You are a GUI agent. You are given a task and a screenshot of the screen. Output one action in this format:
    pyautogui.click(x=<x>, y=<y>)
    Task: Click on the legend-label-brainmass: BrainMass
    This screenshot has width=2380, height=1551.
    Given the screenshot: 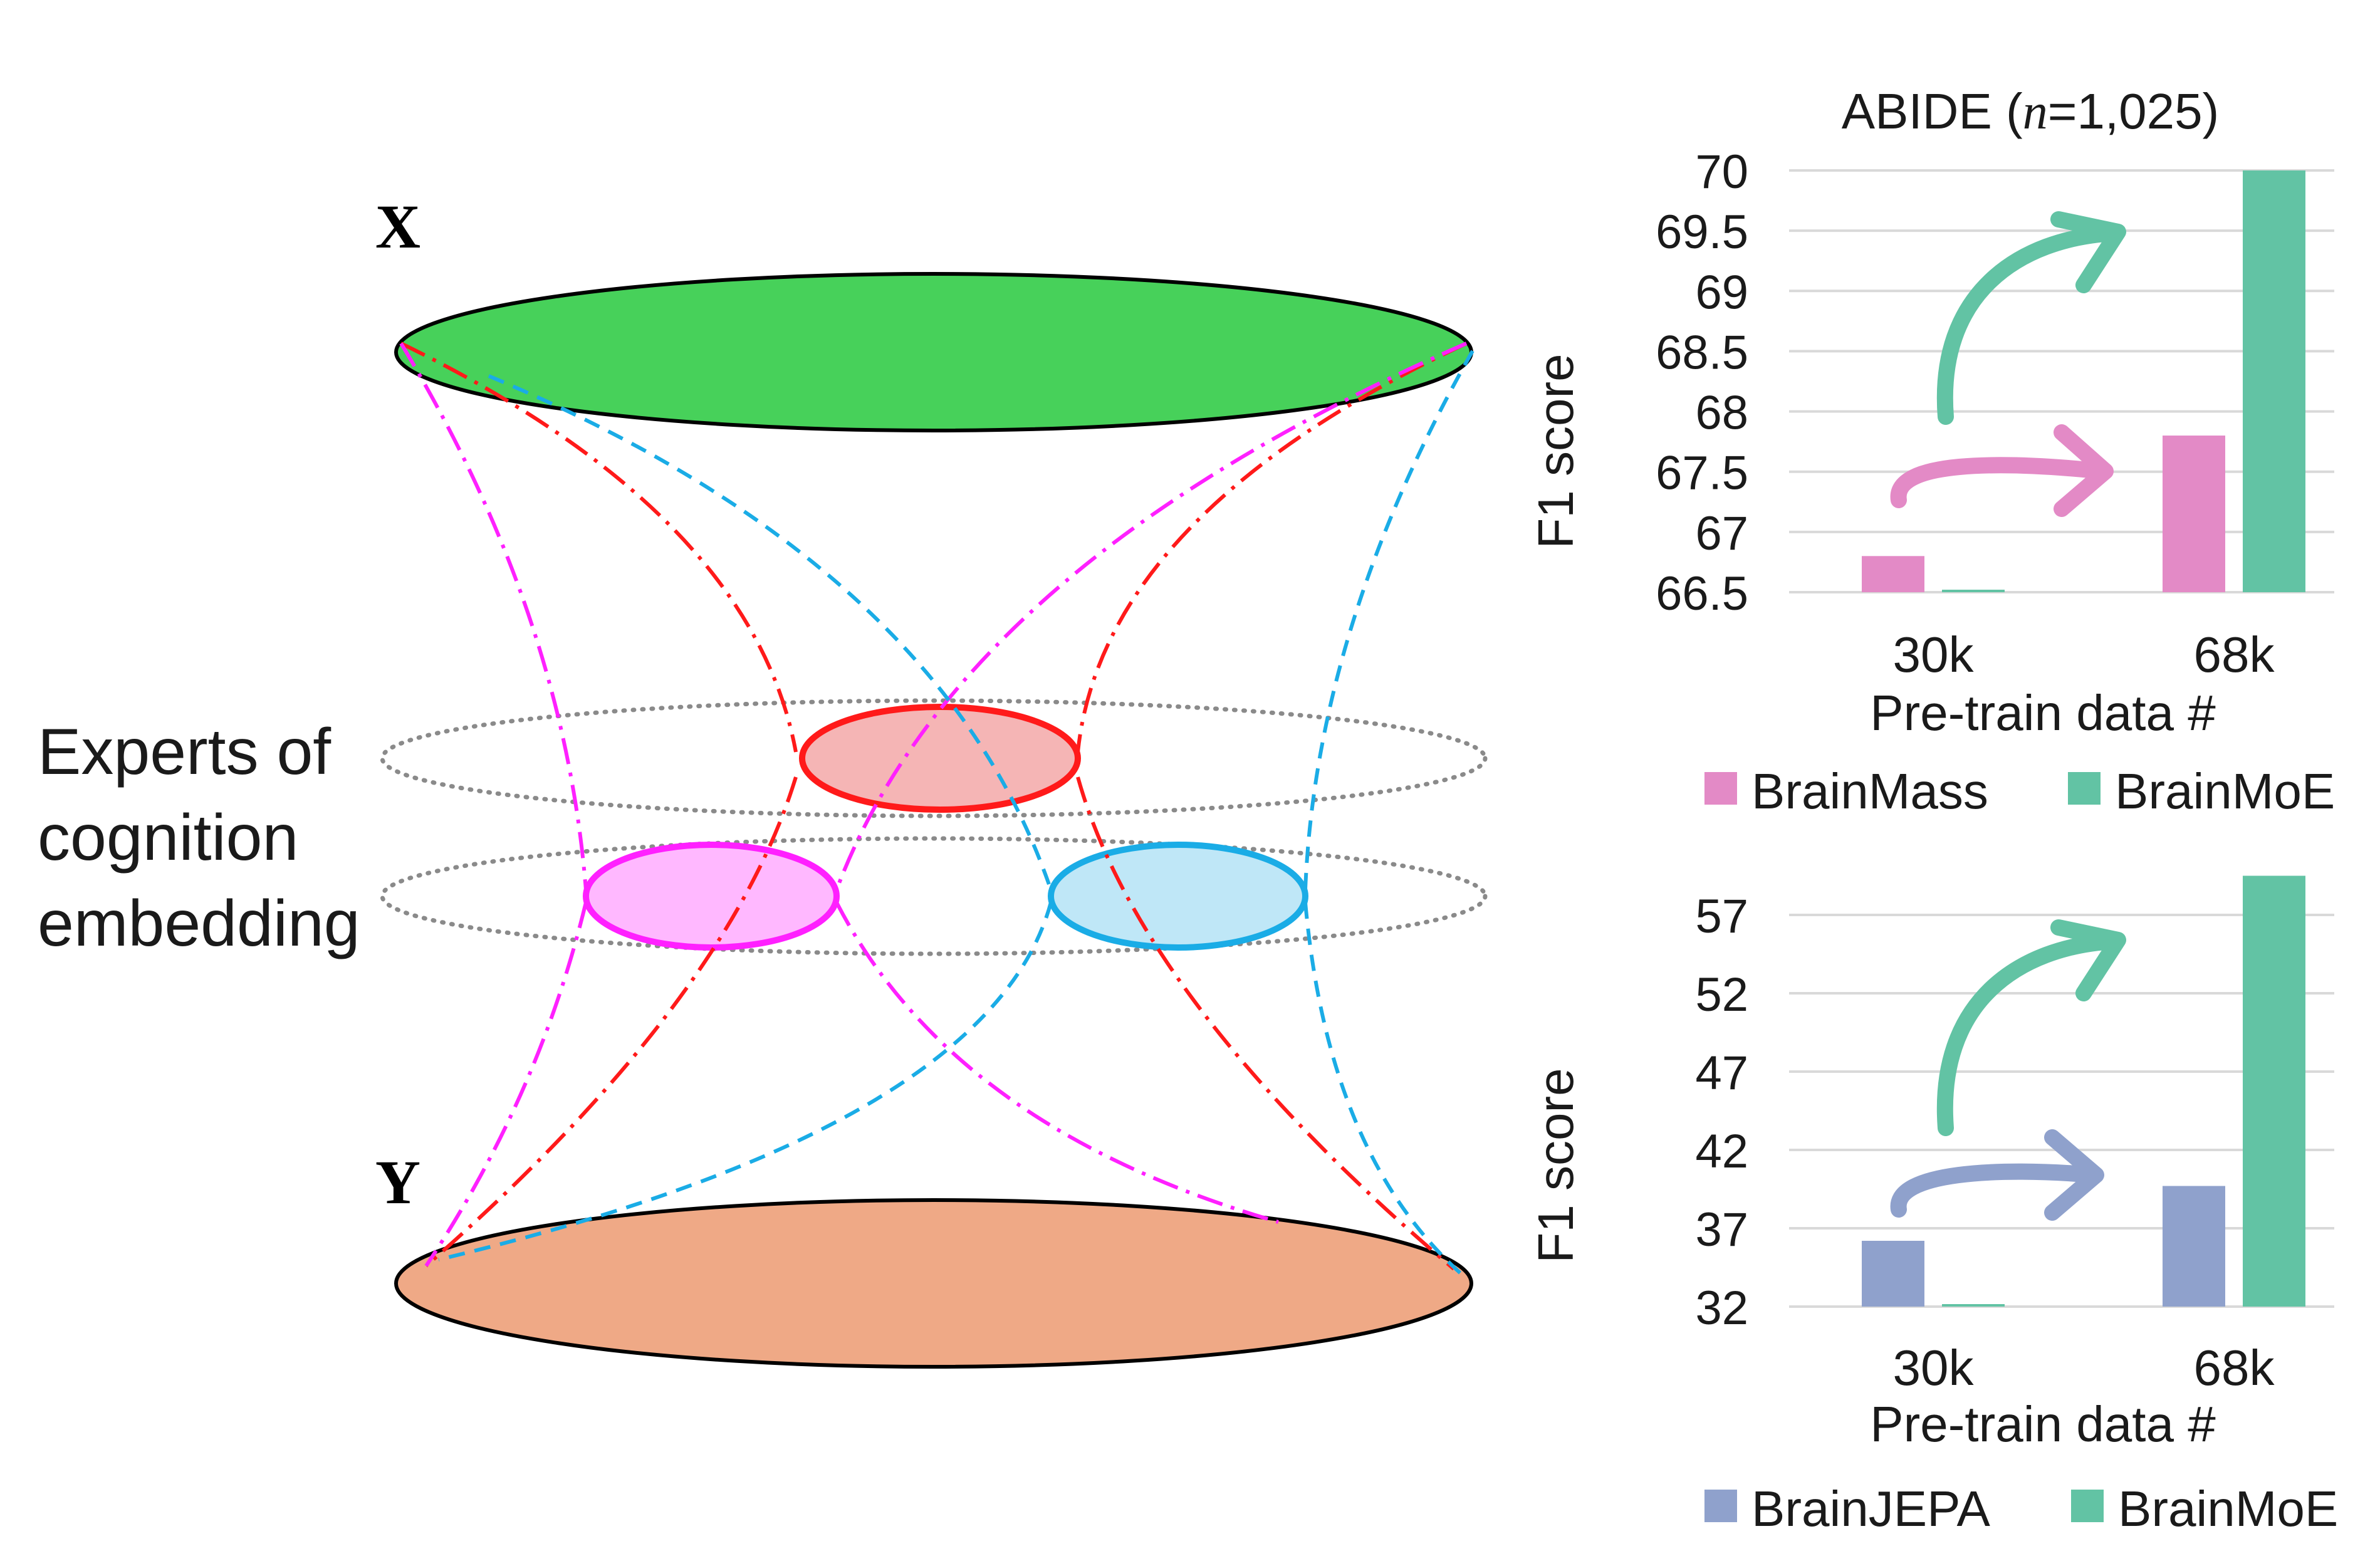 What is the action you would take?
    pyautogui.click(x=1870, y=791)
    